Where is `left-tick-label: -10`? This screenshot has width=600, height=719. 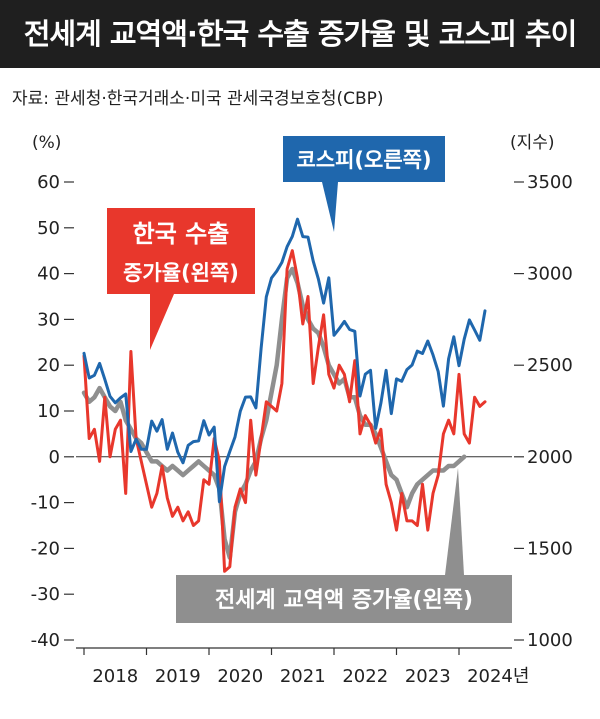
left-tick-label: -10 is located at coordinates (45, 503).